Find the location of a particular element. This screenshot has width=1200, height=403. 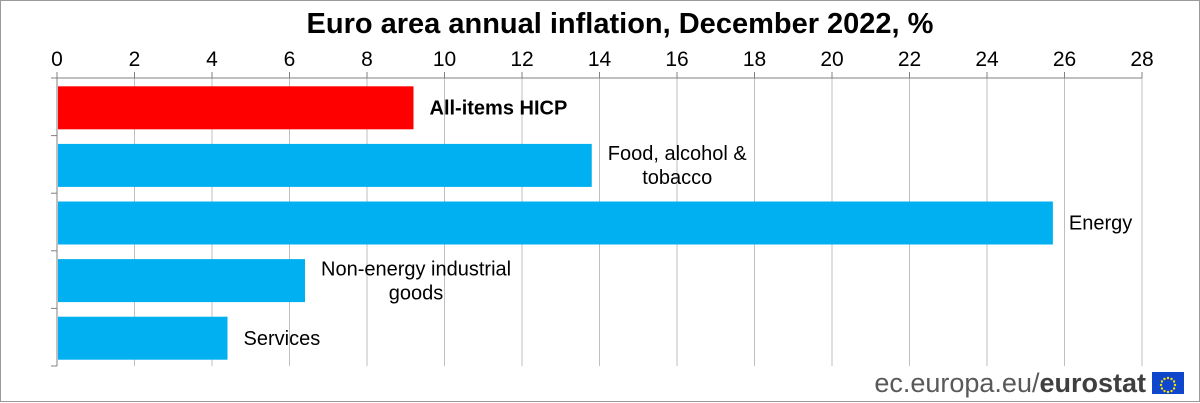

x-tick-label: 12 is located at coordinates (521, 59).